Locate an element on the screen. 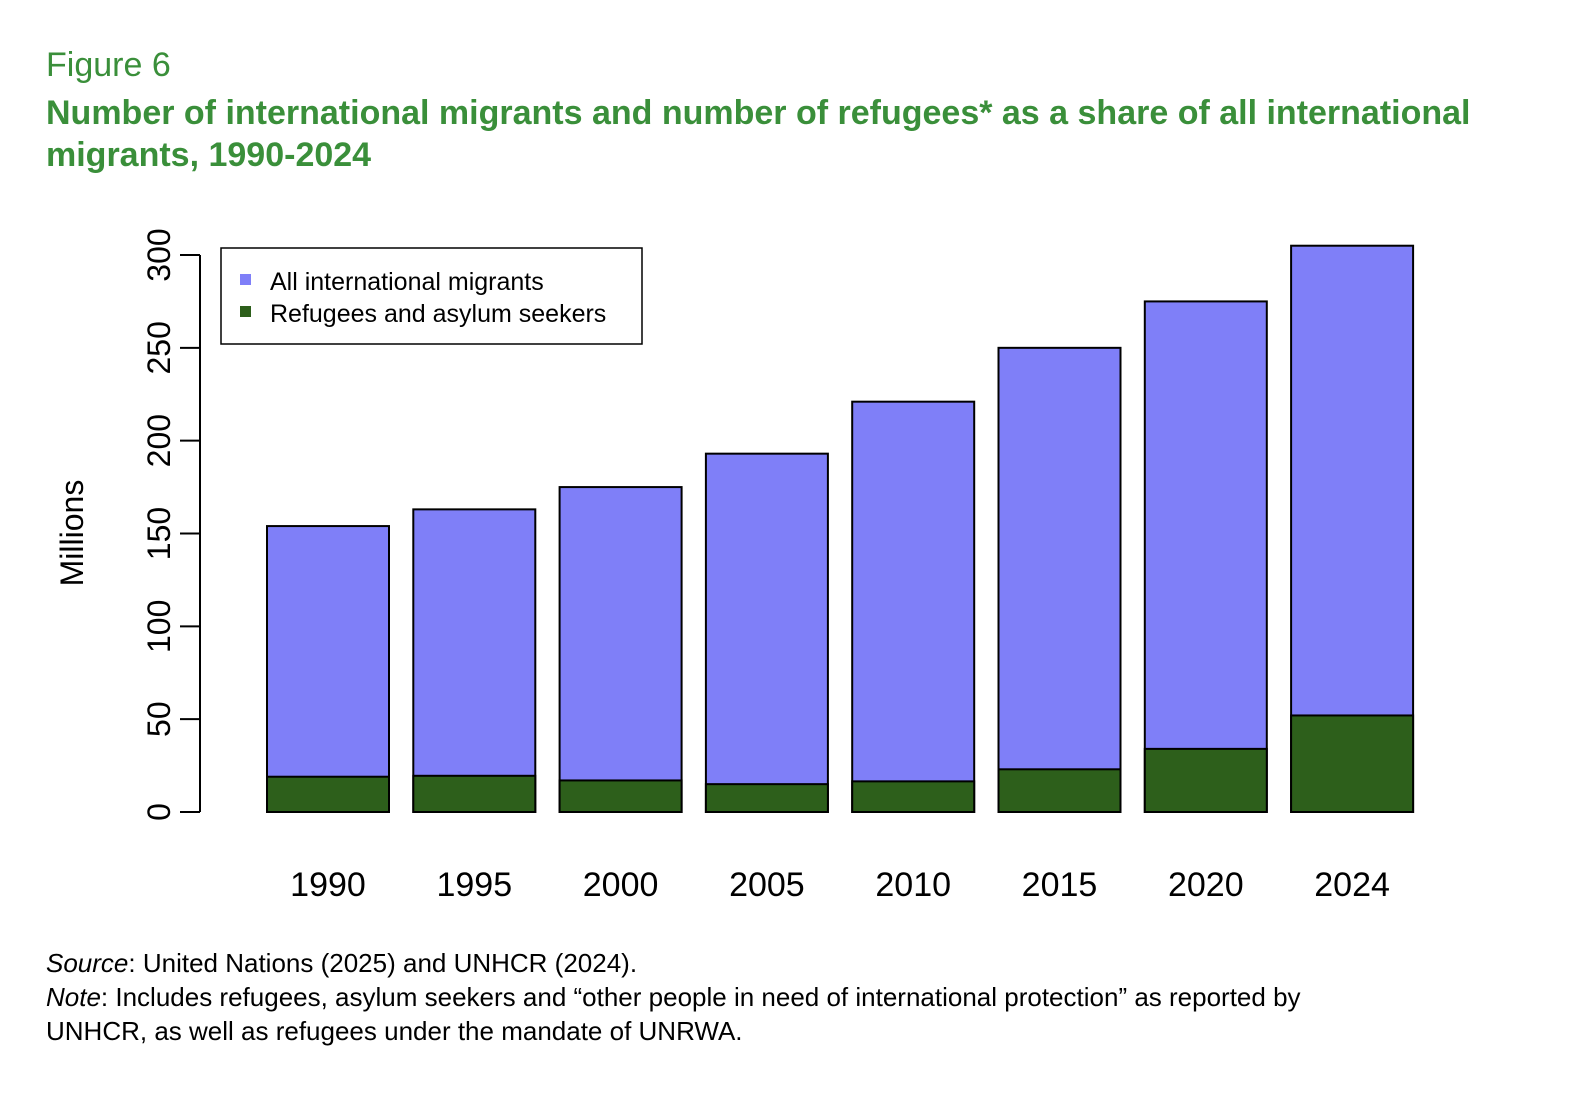 This screenshot has width=1586, height=1116. bar-refugees-2024 is located at coordinates (1352, 763).